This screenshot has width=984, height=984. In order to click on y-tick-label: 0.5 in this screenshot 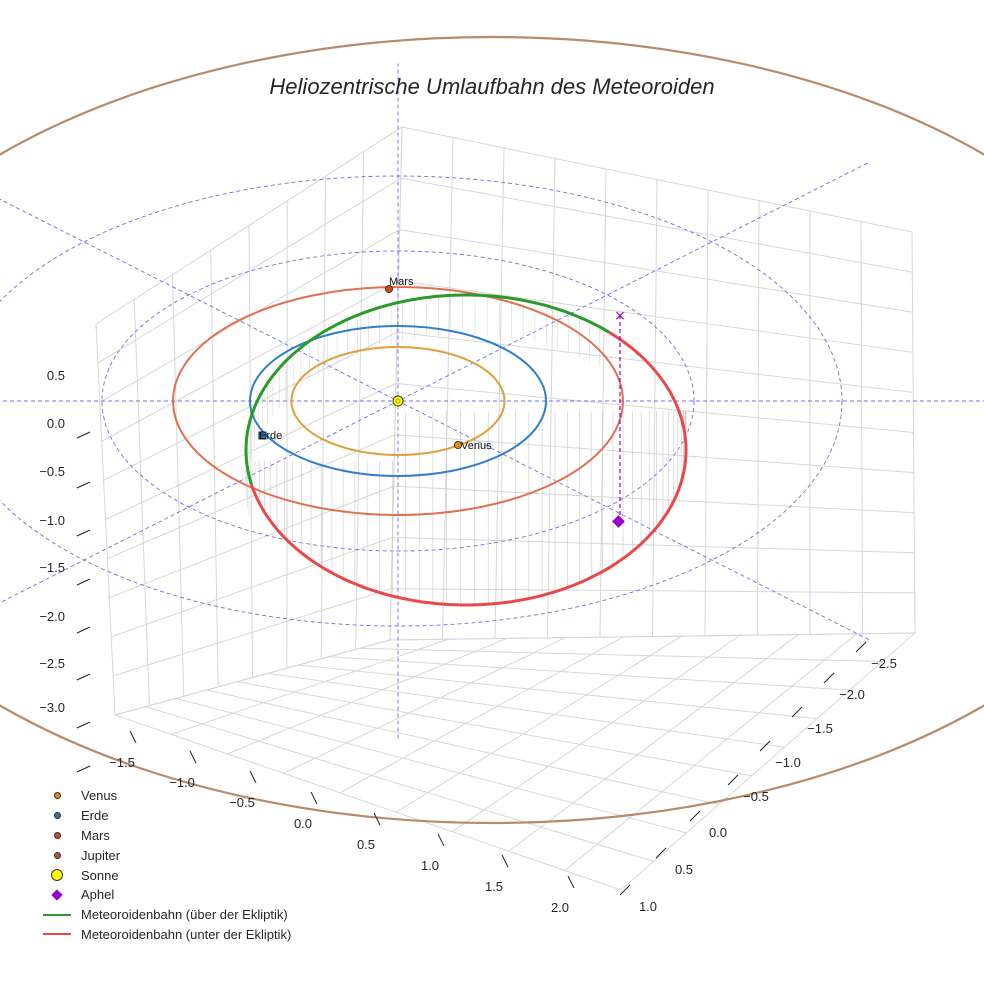, I will do `click(684, 869)`.